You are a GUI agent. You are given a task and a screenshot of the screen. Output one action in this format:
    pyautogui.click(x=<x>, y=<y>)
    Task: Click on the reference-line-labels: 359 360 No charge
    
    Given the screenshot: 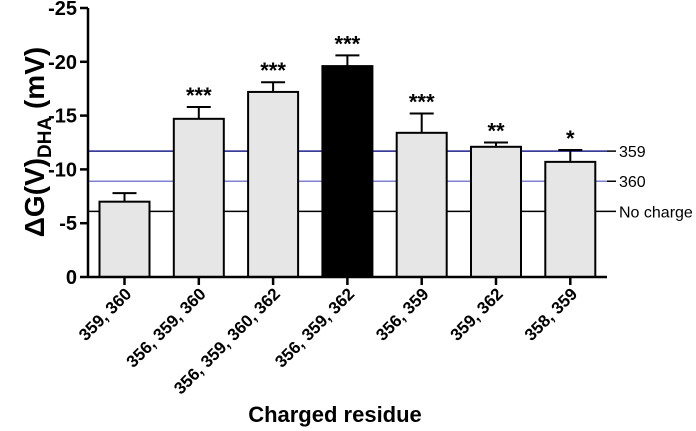 What is the action you would take?
    pyautogui.click(x=650, y=182)
    